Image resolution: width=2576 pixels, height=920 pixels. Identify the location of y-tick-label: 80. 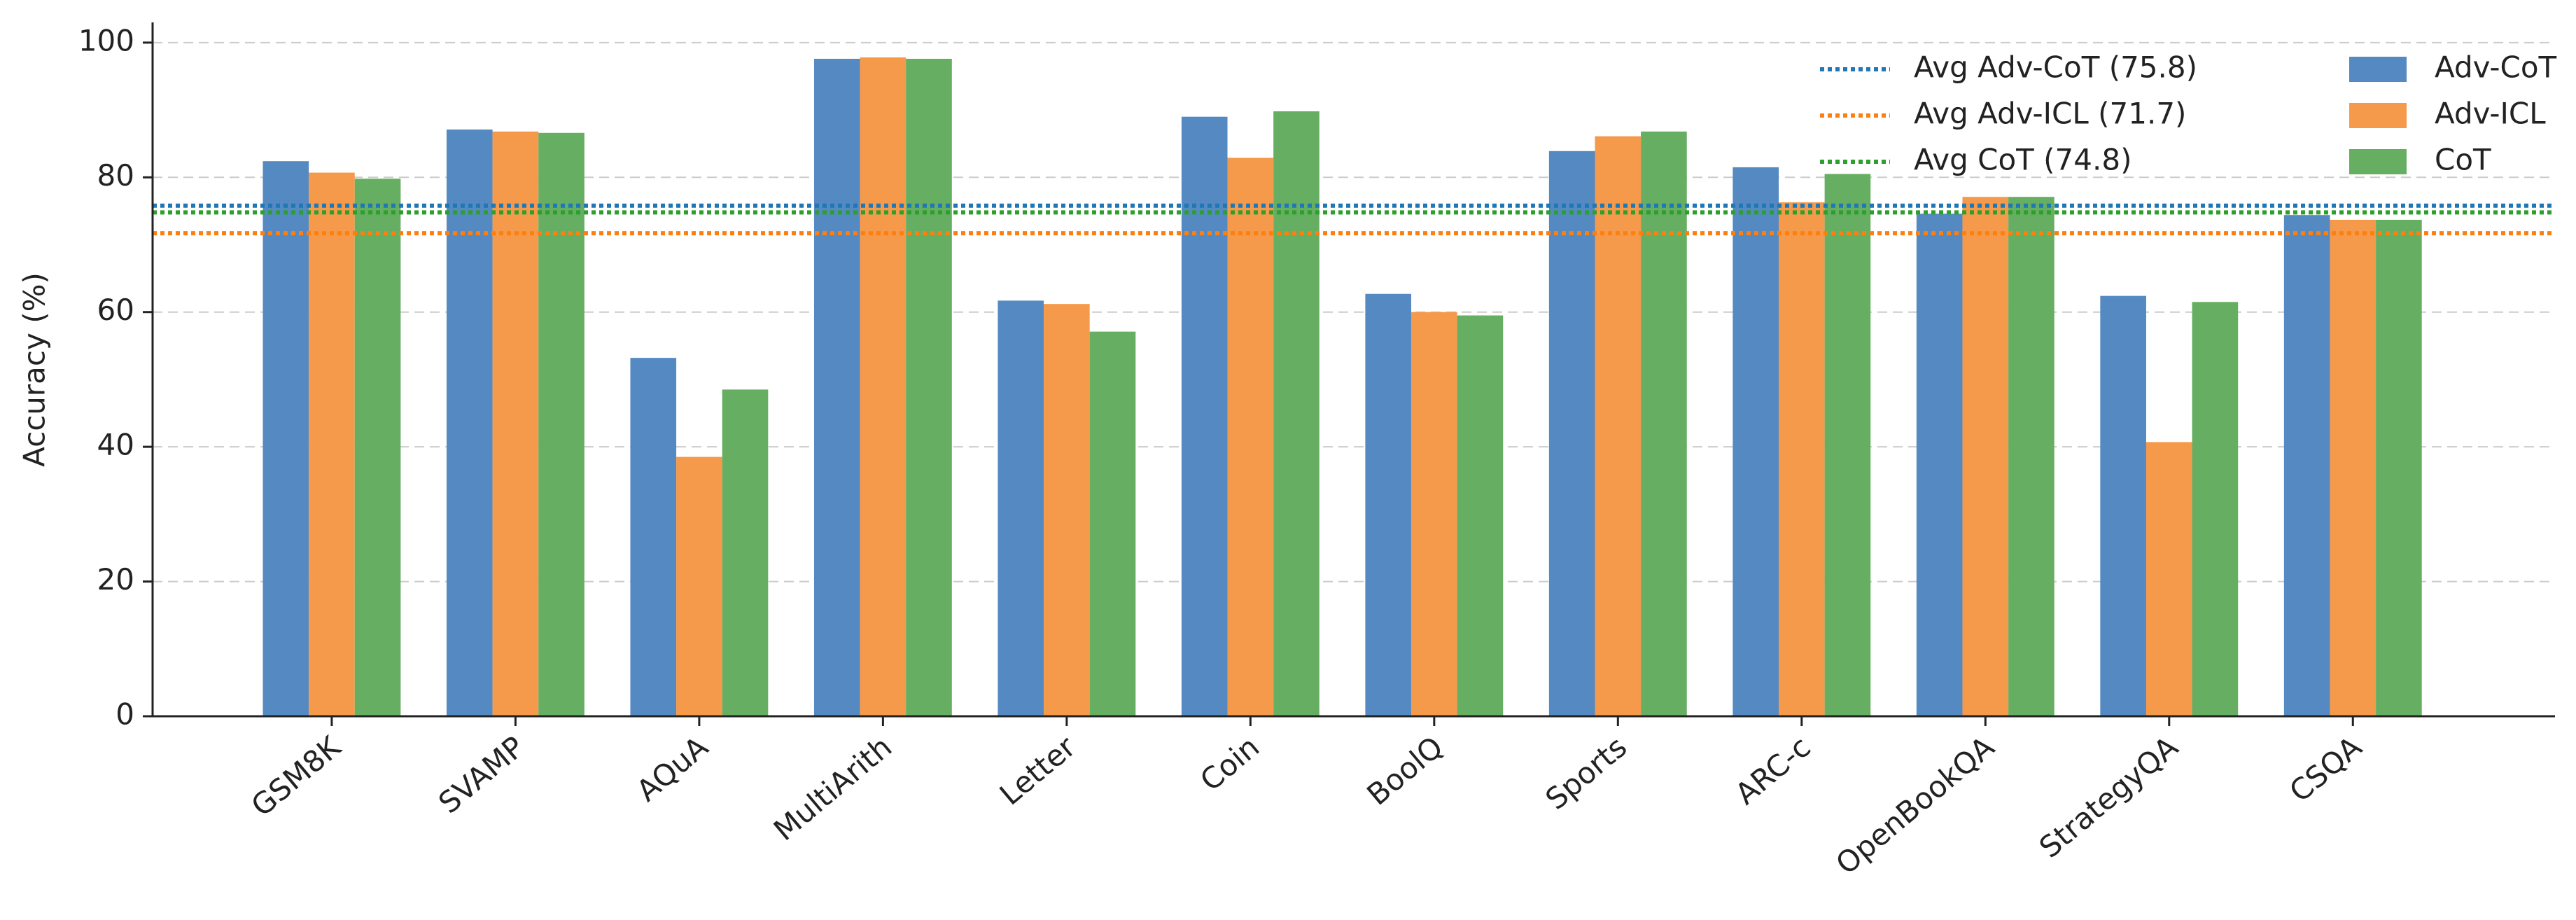
(115, 175).